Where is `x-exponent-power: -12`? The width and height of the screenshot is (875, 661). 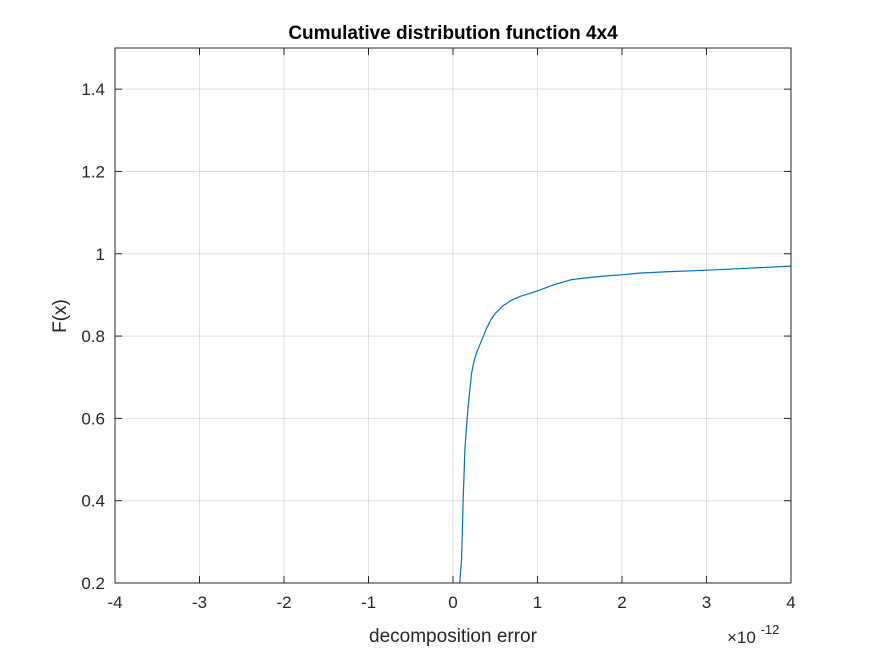 x-exponent-power: -12 is located at coordinates (770, 629).